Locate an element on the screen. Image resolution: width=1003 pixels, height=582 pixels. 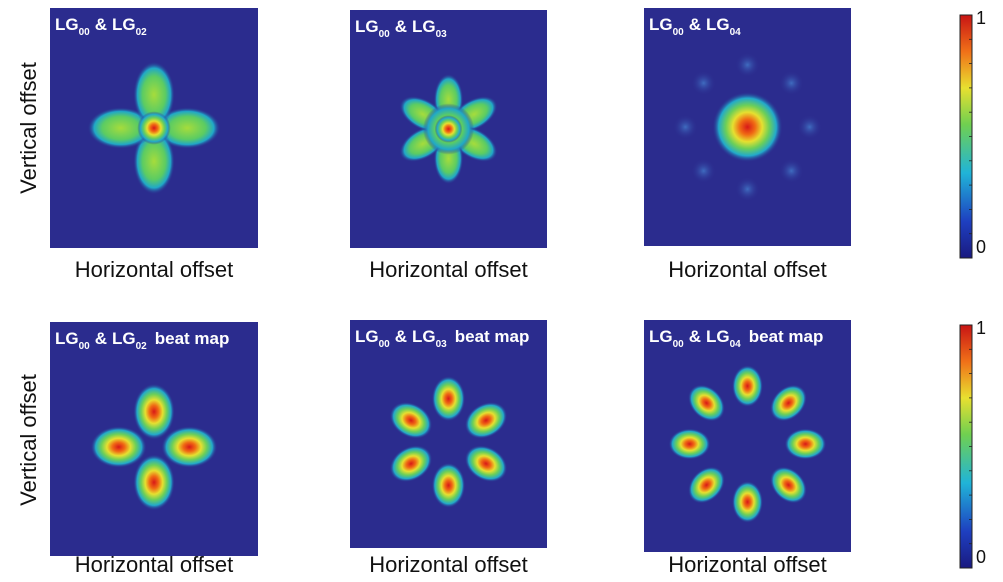
panel-title: LG00 & LG04 beat map is located at coordinates (736, 338).